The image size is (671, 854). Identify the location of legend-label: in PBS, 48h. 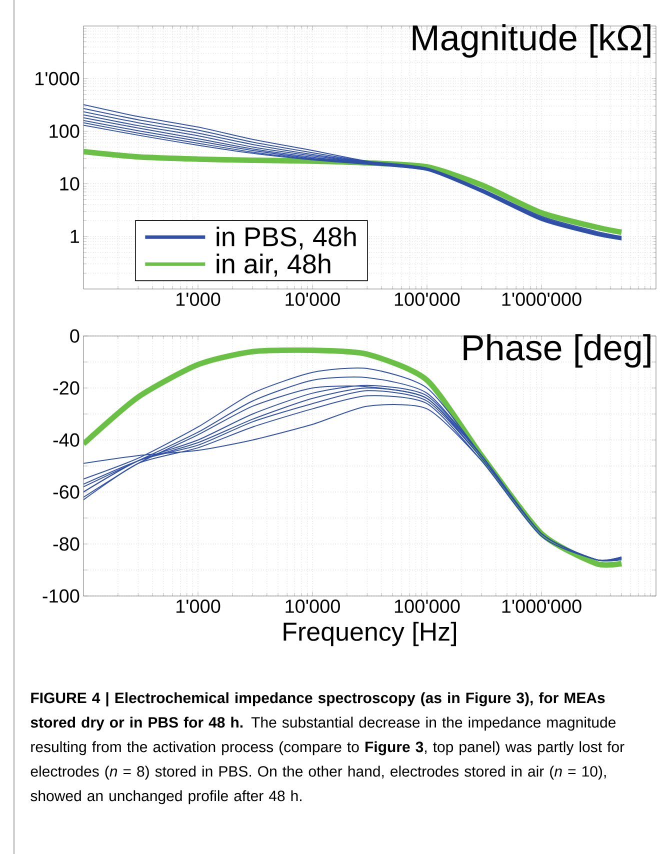
(286, 238).